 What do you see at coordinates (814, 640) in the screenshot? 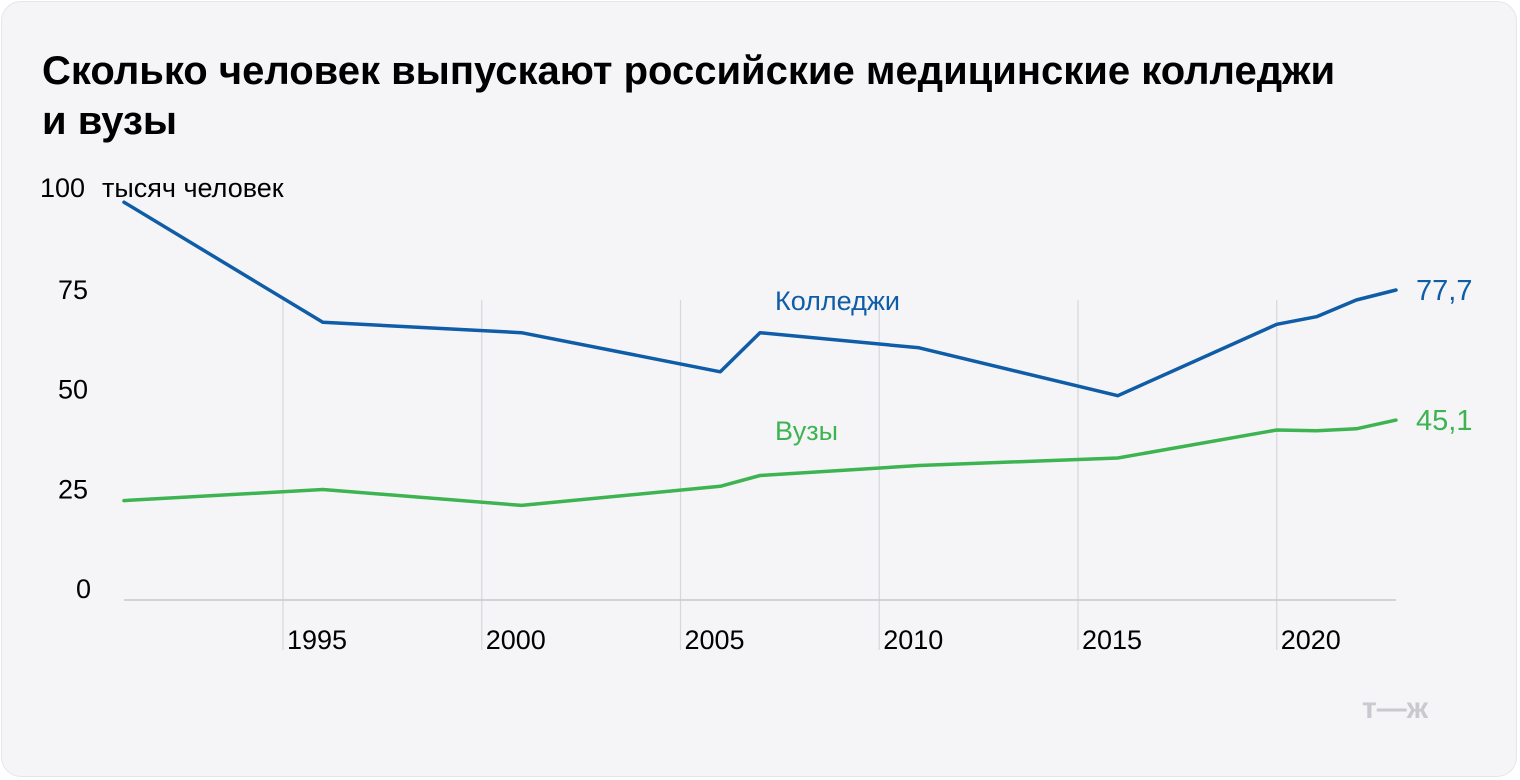
I see `x-axis: 1995 2000 2005 2010 2015 2020` at bounding box center [814, 640].